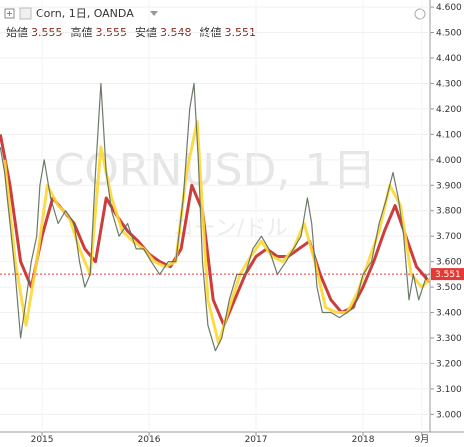 This screenshot has height=447, width=464. Describe the element at coordinates (211, 32) in the screenshot. I see `ohlc-label: 終値` at that location.